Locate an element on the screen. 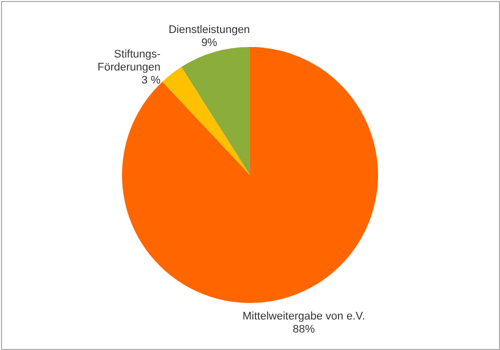 The height and width of the screenshot is (350, 500). slice-label: Dienstleistungen is located at coordinates (209, 30).